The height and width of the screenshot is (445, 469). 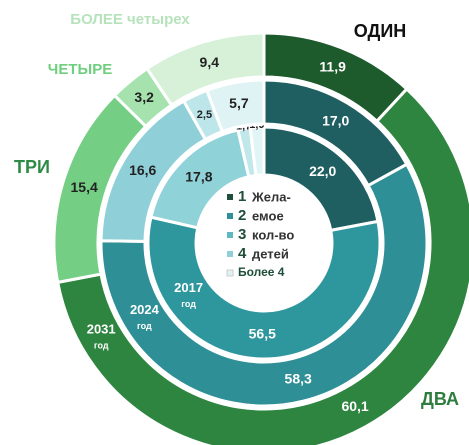 I want to click on value-label: 15,4, so click(x=84, y=187).